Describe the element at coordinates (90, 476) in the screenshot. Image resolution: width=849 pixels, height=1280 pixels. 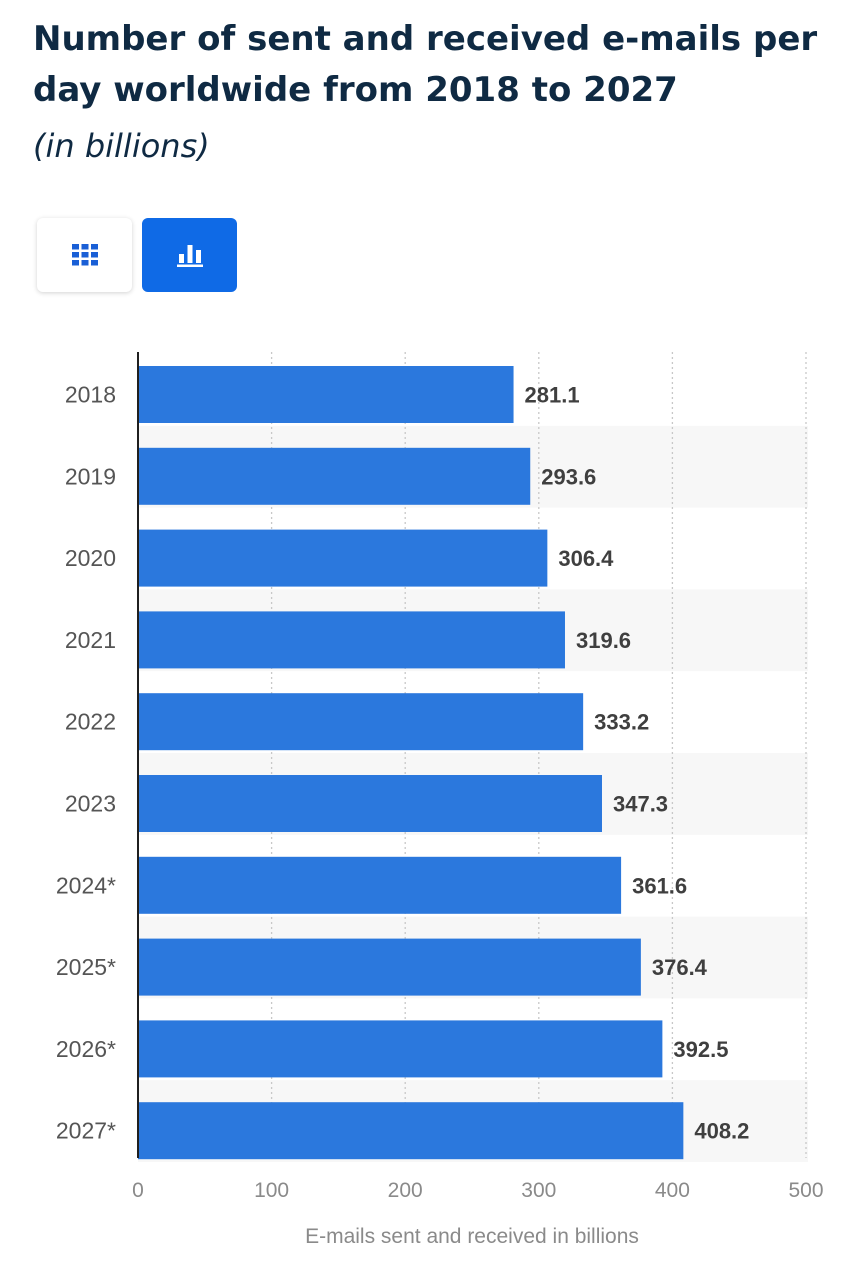
I see `category-label: 2019` at that location.